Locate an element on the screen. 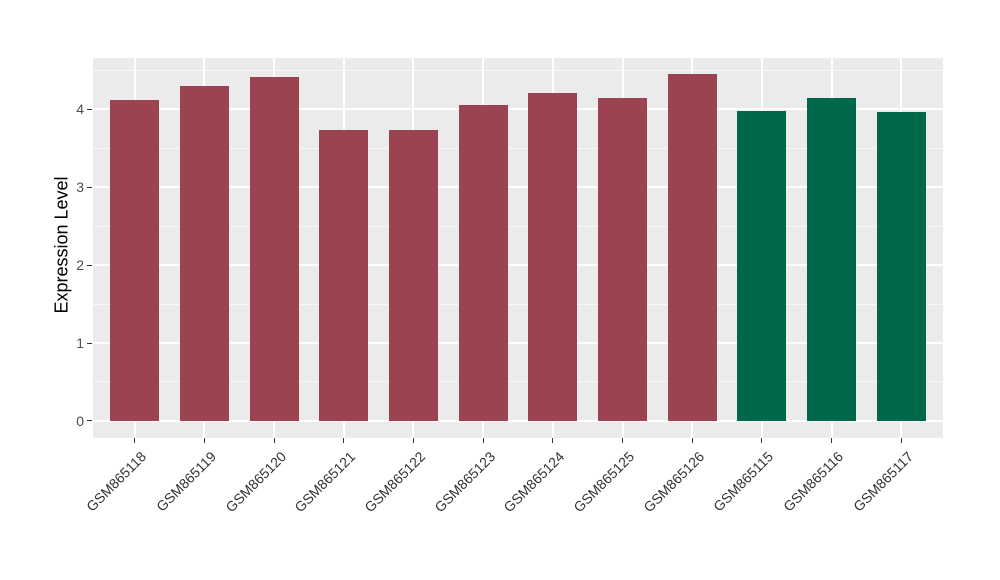  x-tick-label: GSM865123 is located at coordinates (464, 482).